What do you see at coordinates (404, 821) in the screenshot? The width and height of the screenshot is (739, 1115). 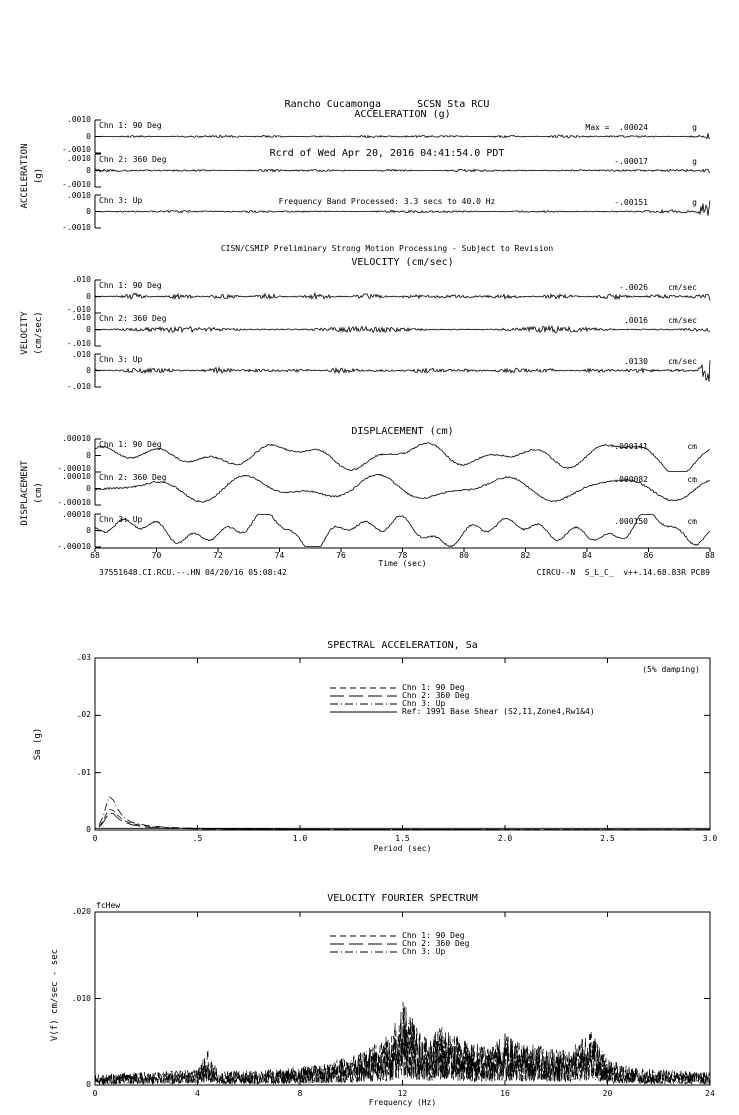 I see `sa-curve` at bounding box center [404, 821].